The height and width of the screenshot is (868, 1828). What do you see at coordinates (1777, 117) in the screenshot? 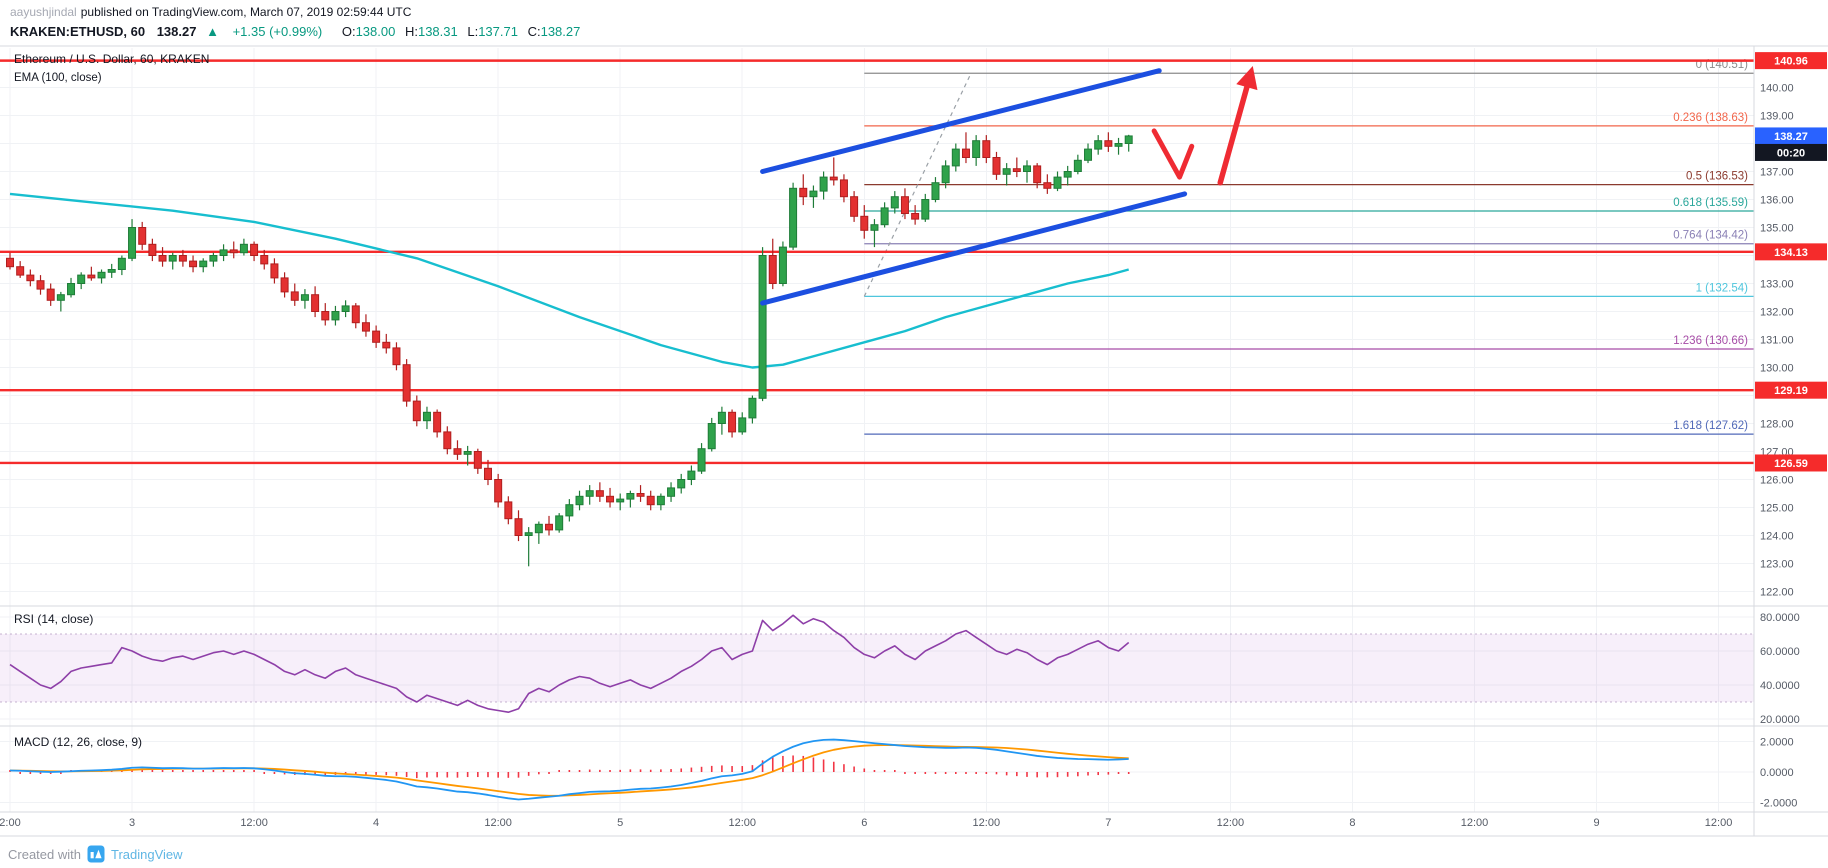
I see `svg-text: 139.00` at bounding box center [1777, 117].